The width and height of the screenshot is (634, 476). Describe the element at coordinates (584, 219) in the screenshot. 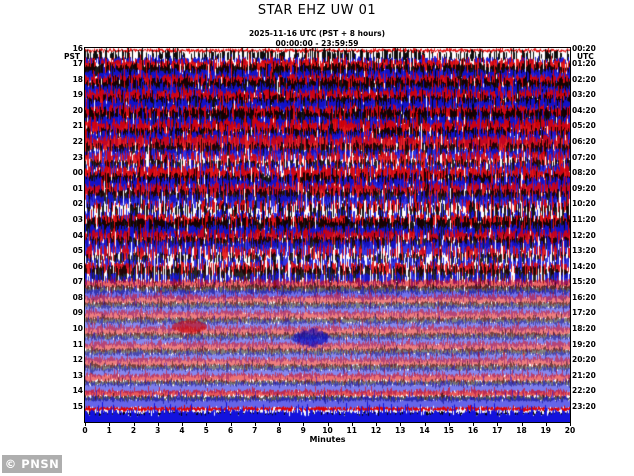

I see `utc-hour-label: 11:20` at that location.